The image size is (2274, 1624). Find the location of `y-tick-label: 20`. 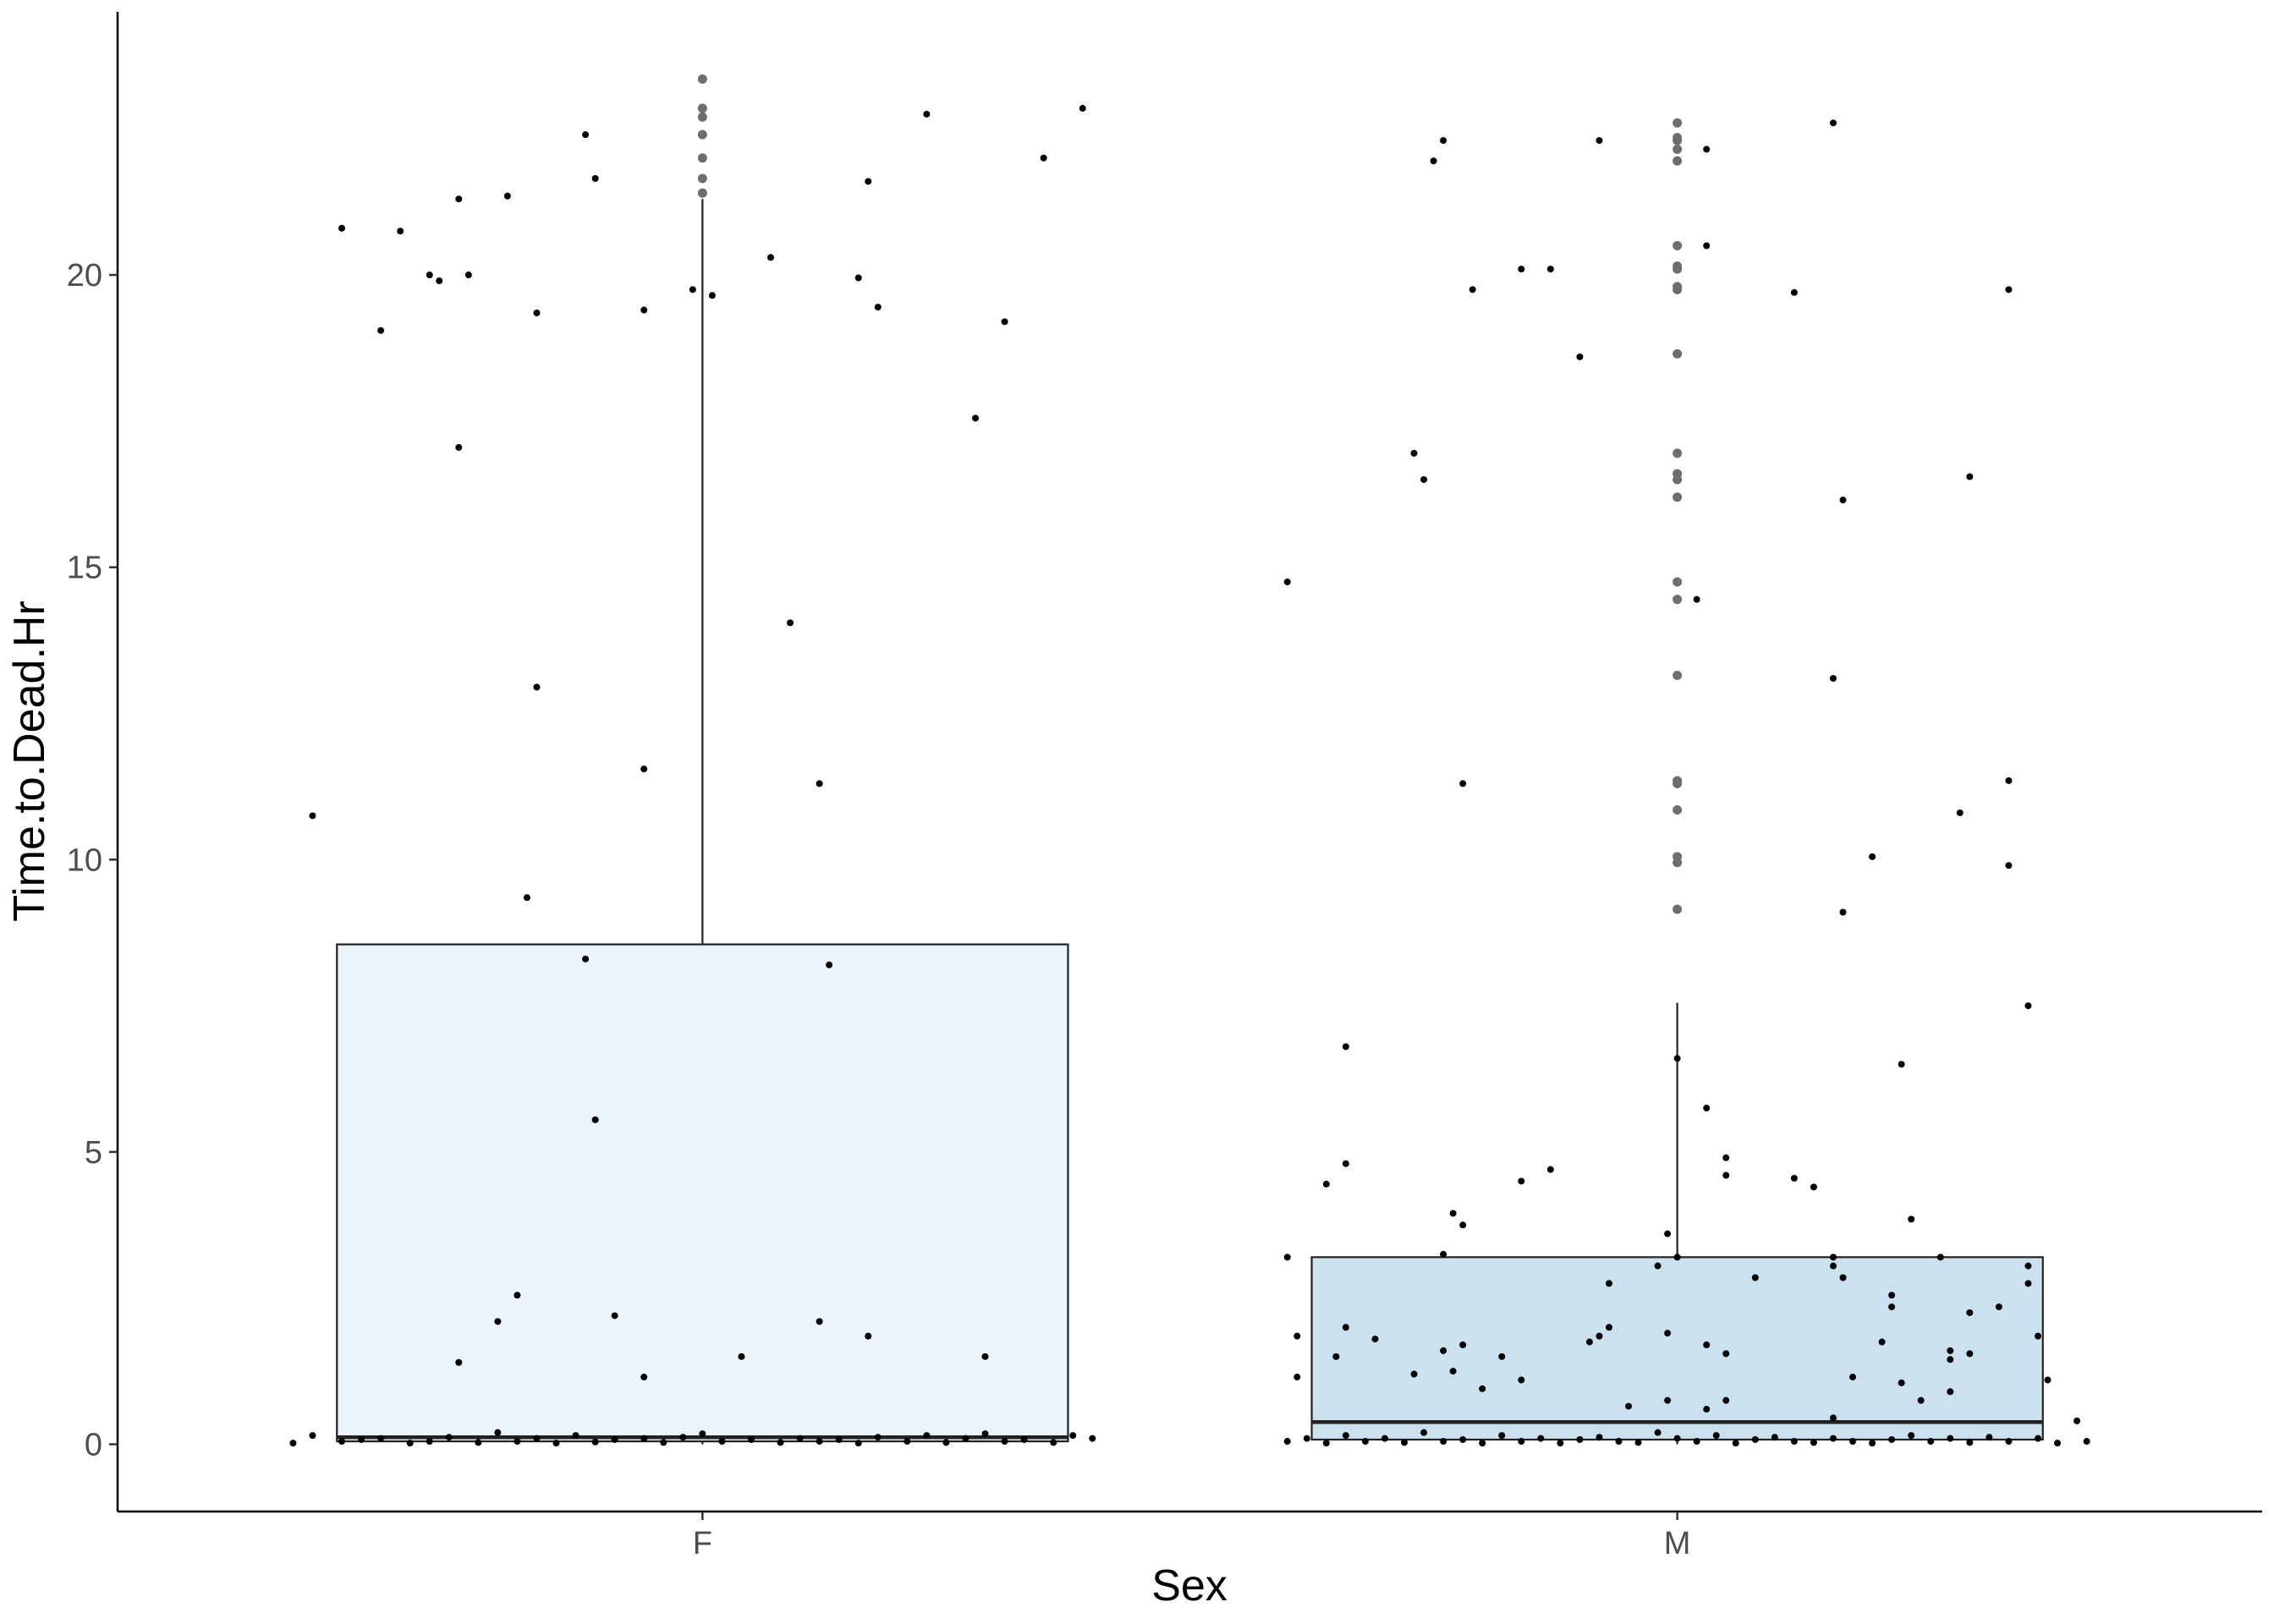

y-tick-label: 20 is located at coordinates (85, 276).